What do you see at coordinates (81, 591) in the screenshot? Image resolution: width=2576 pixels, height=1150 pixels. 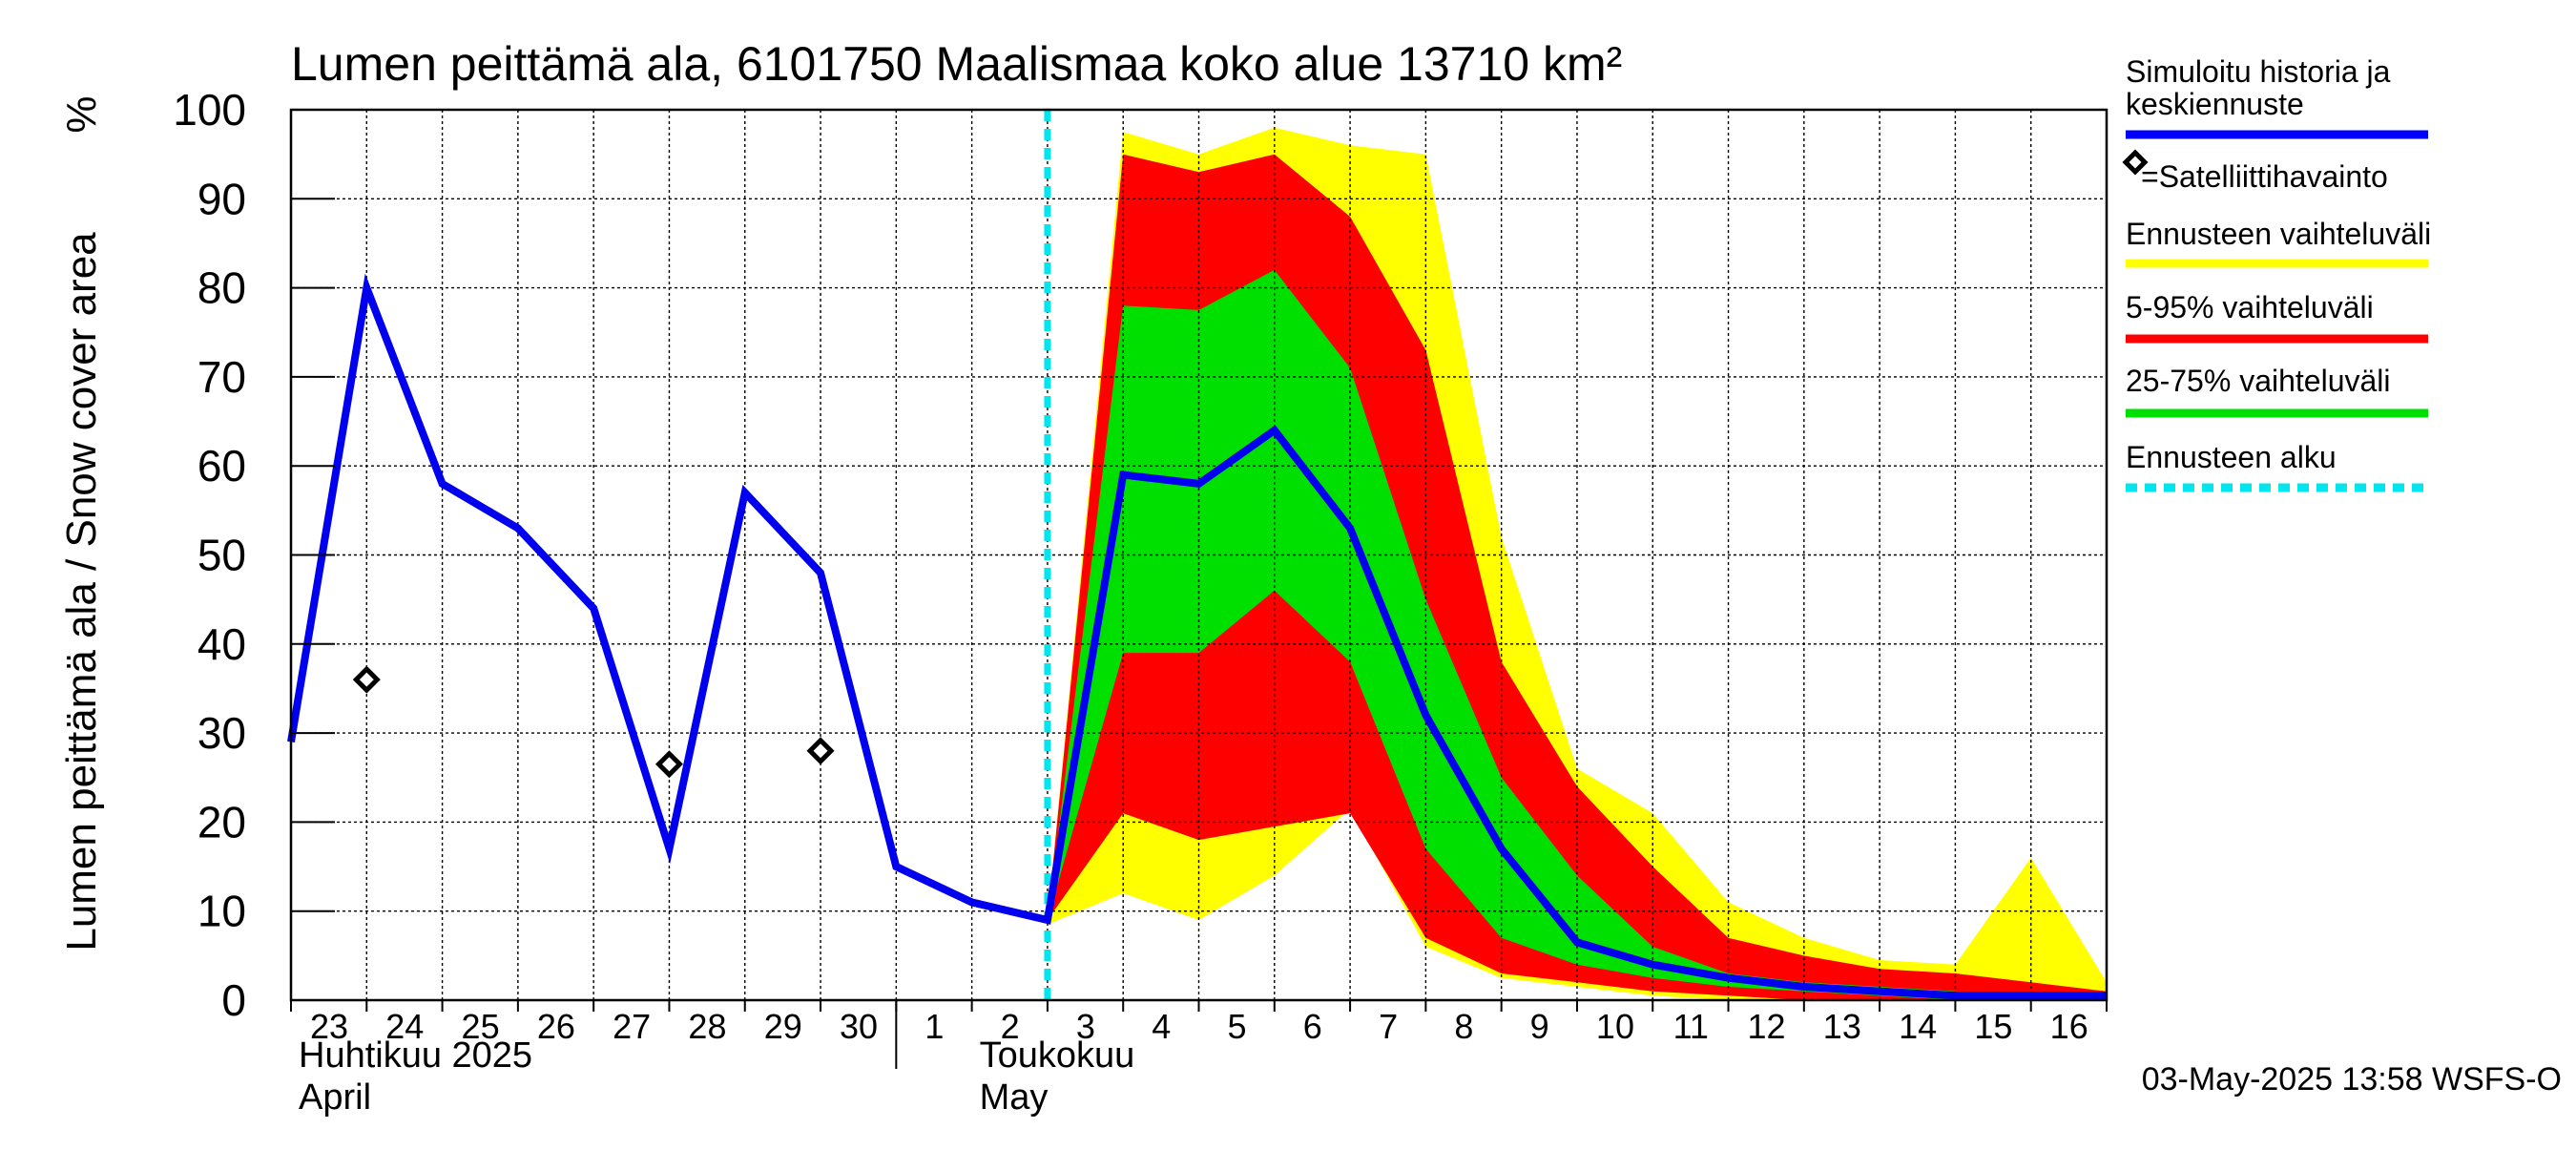 I see `y-axis-label: Lumen peittämä ala / Snow cover area` at bounding box center [81, 591].